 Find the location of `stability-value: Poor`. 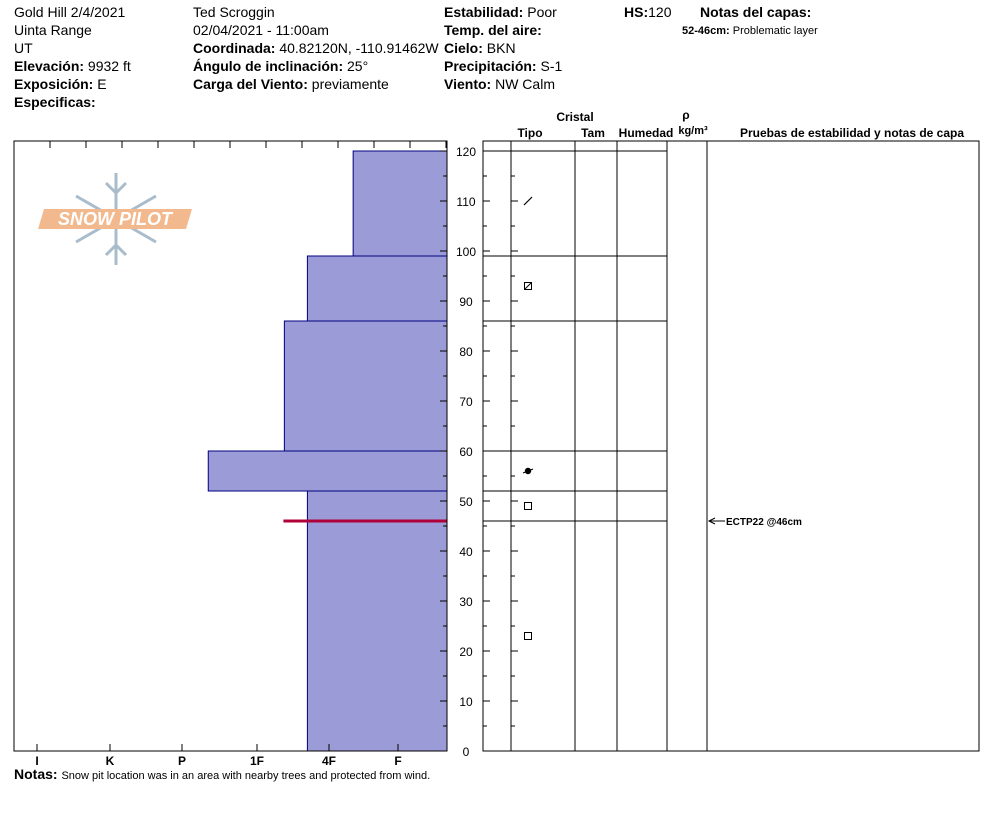

stability-value: Poor is located at coordinates (542, 12).